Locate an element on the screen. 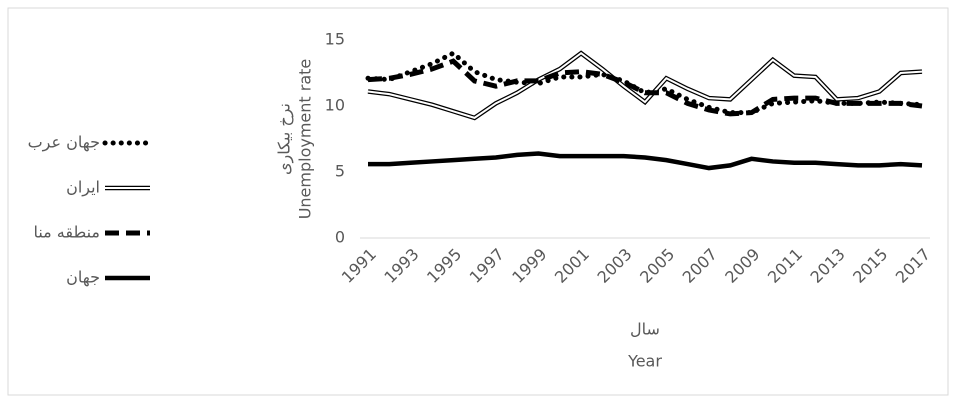 The height and width of the screenshot is (403, 956). y-tick-label: 0 is located at coordinates (340, 237).